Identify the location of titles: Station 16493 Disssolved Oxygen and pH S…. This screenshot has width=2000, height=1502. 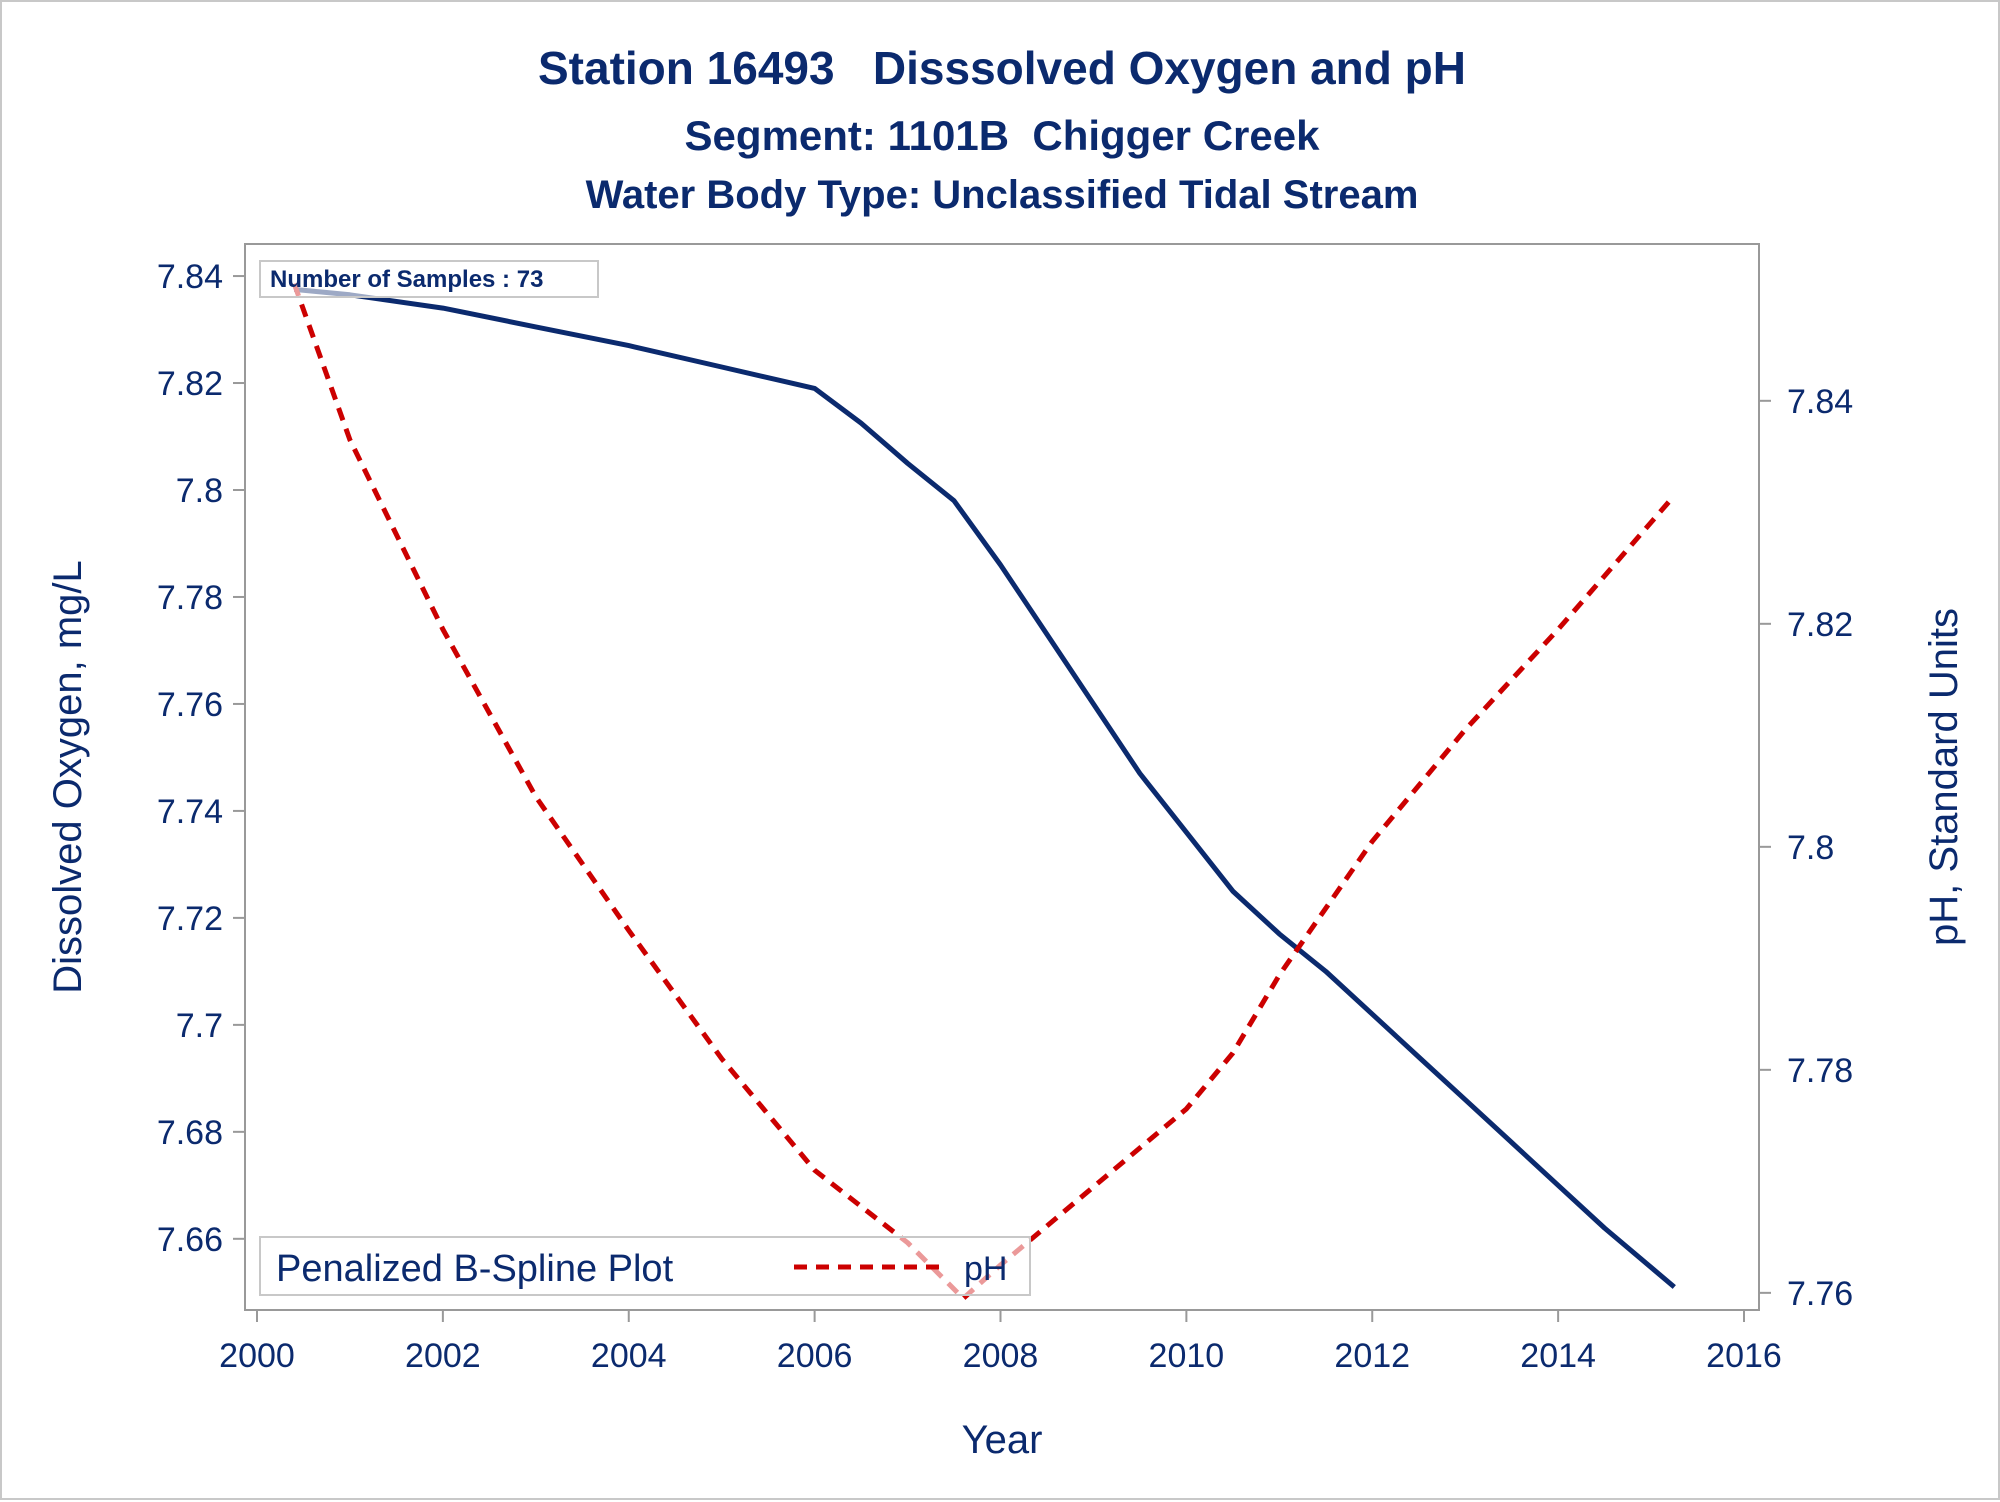
(1002, 129).